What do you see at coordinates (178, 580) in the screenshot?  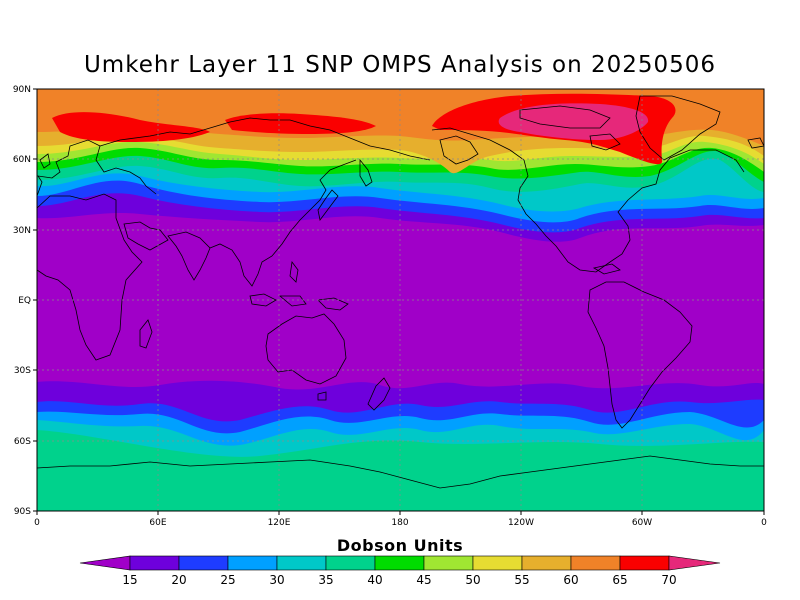 I see `colorbar-label: 20` at bounding box center [178, 580].